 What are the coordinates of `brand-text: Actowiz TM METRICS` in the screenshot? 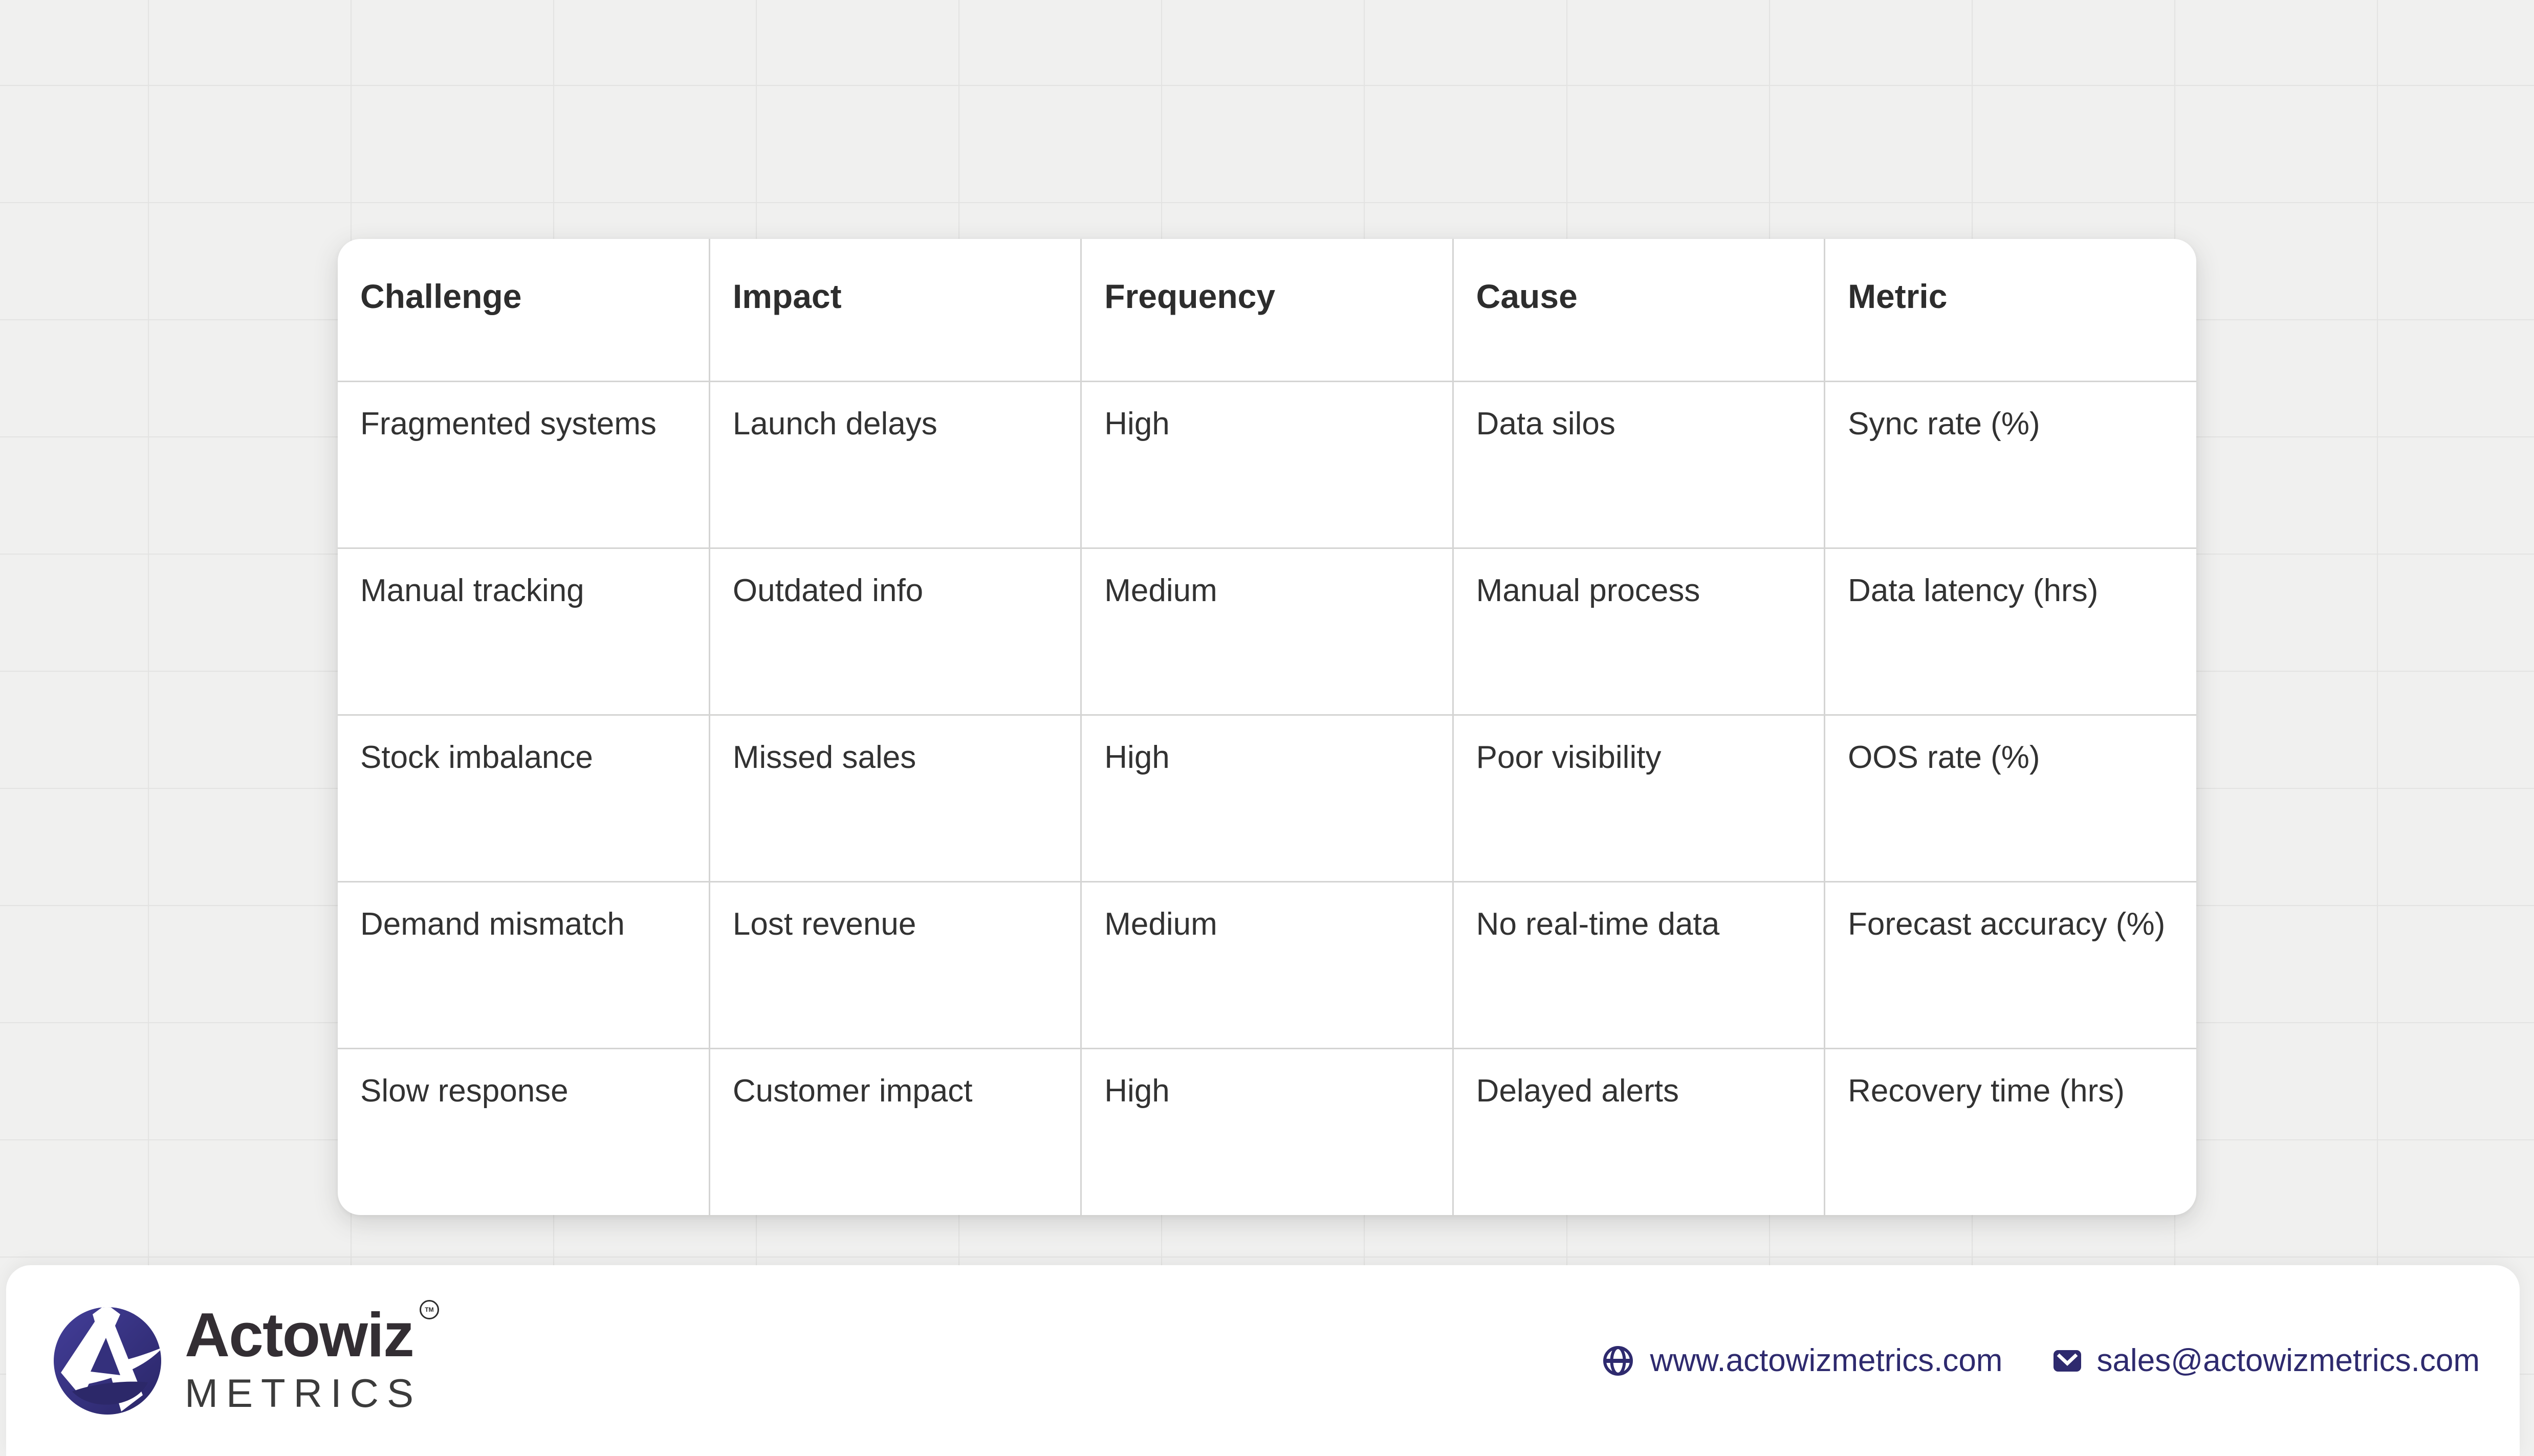 It's located at (312, 1358).